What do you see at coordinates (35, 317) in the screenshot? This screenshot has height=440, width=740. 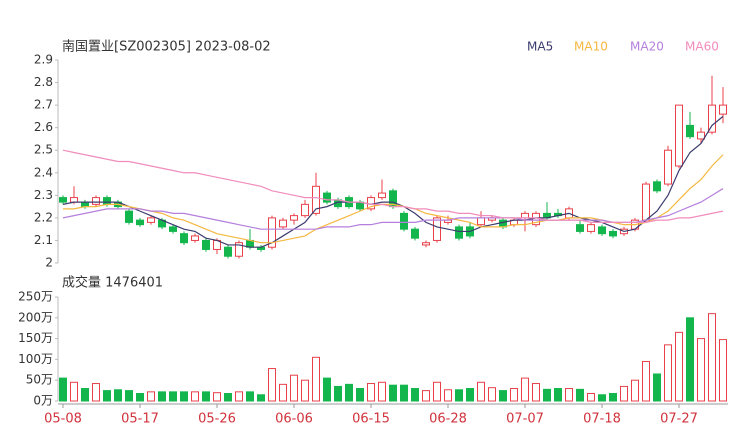 I see `y-tick-label: 200万` at bounding box center [35, 317].